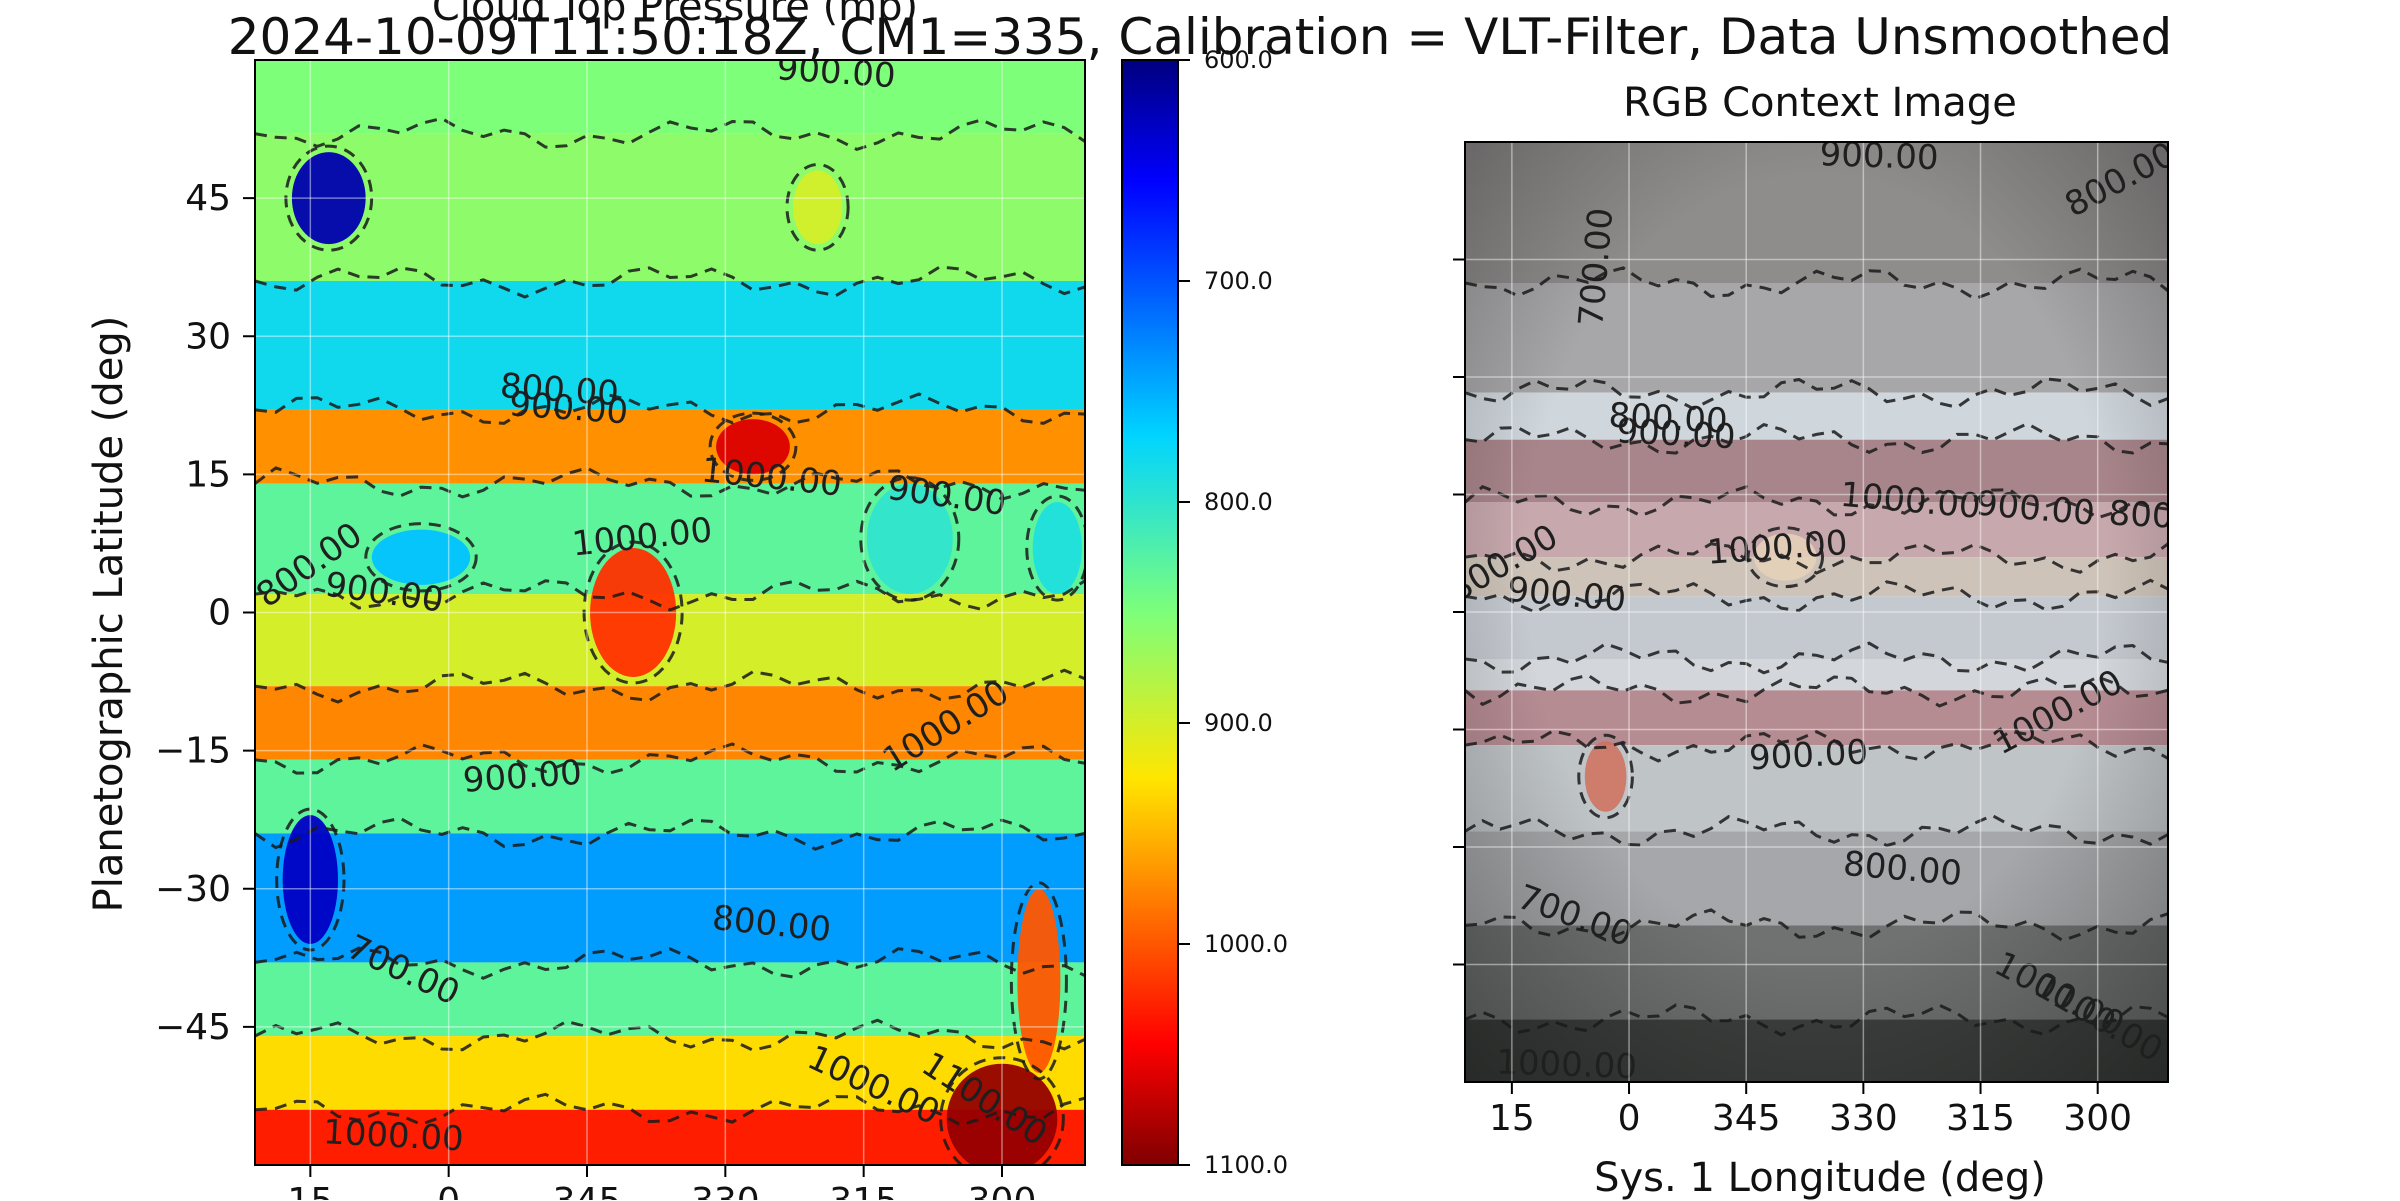  Describe the element at coordinates (675, 15) in the screenshot. I see `left-panel-title: Cloud Top Pressure (mb)` at that location.